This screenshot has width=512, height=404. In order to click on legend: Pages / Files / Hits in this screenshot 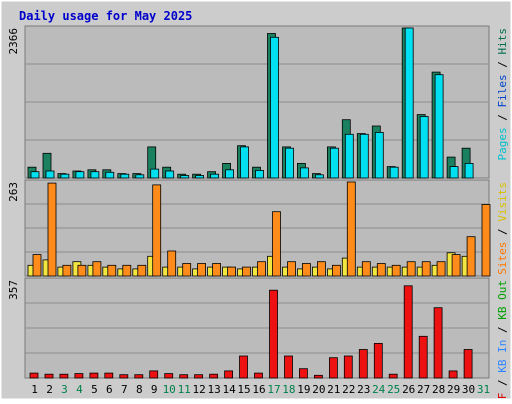, I will do `click(502, 94)`.